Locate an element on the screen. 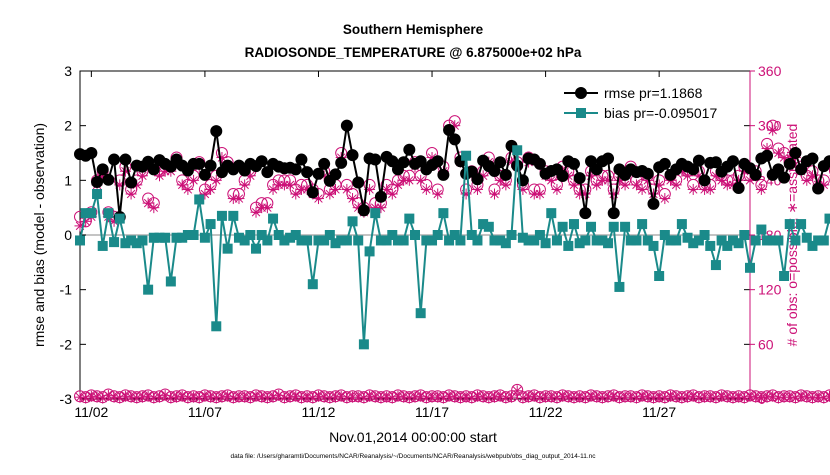 This screenshot has width=830, height=475. x-tick-label: 11/27 is located at coordinates (659, 412).